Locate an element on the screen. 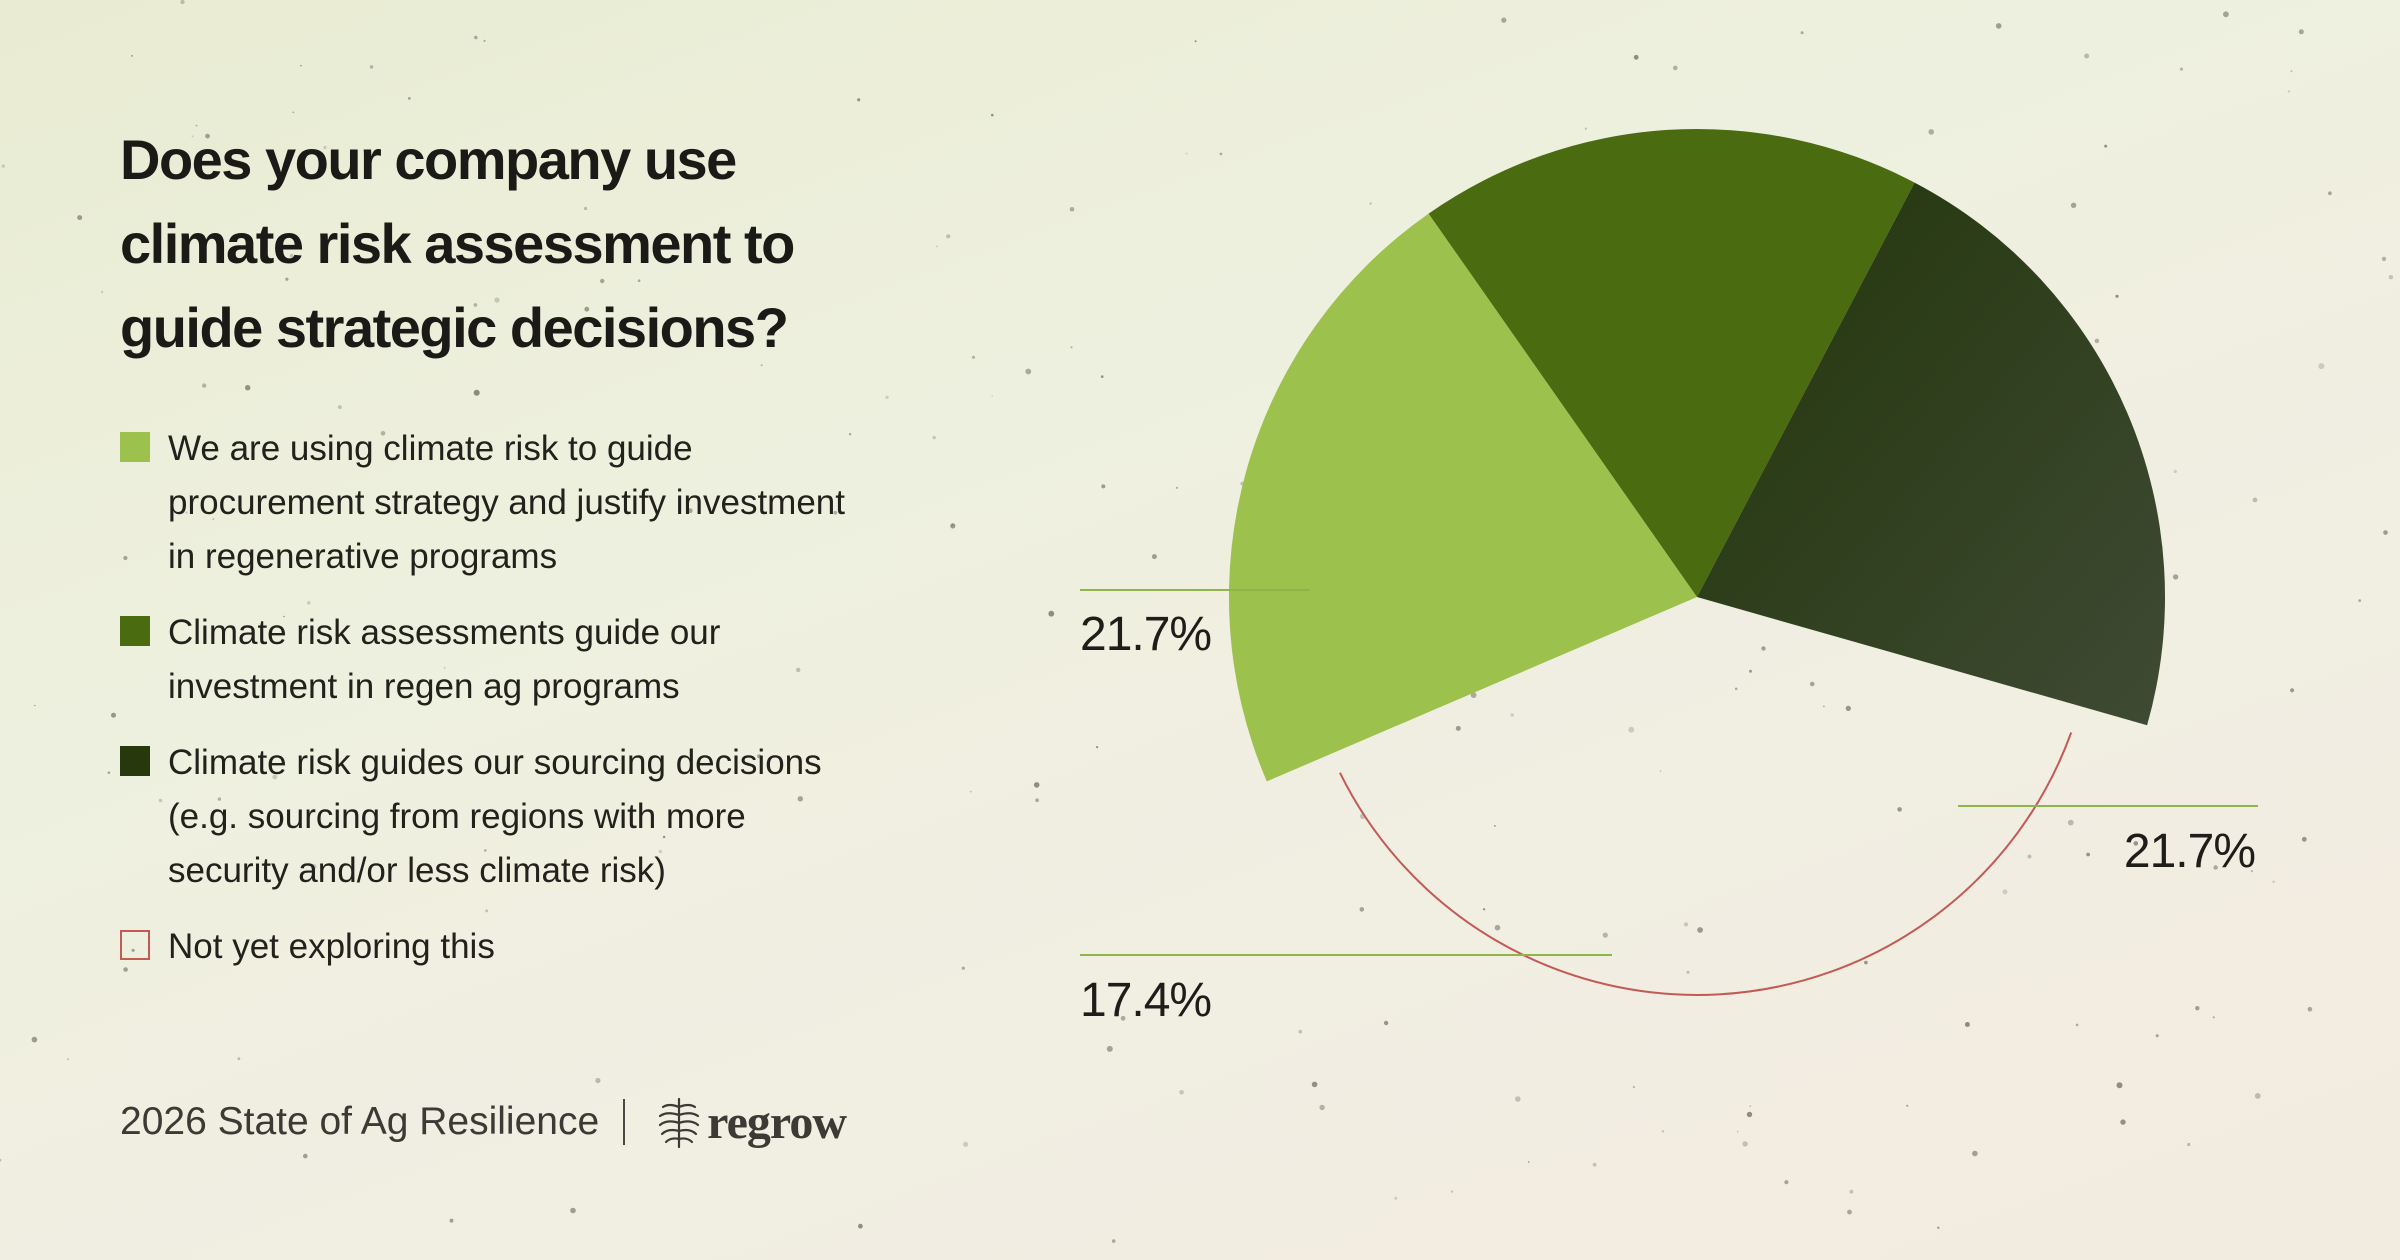  legend-swatch is located at coordinates (135, 447).